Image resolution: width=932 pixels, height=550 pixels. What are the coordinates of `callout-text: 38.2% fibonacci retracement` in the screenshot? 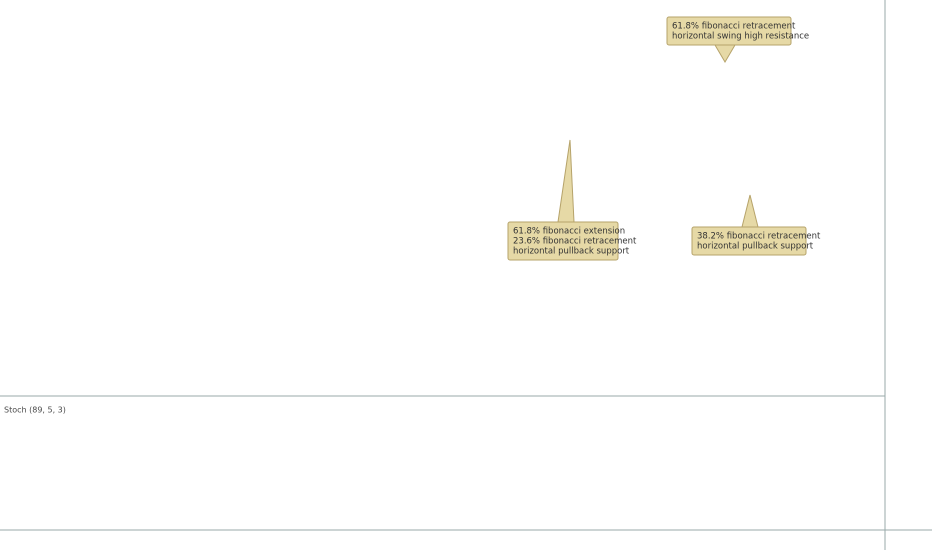 It's located at (759, 237).